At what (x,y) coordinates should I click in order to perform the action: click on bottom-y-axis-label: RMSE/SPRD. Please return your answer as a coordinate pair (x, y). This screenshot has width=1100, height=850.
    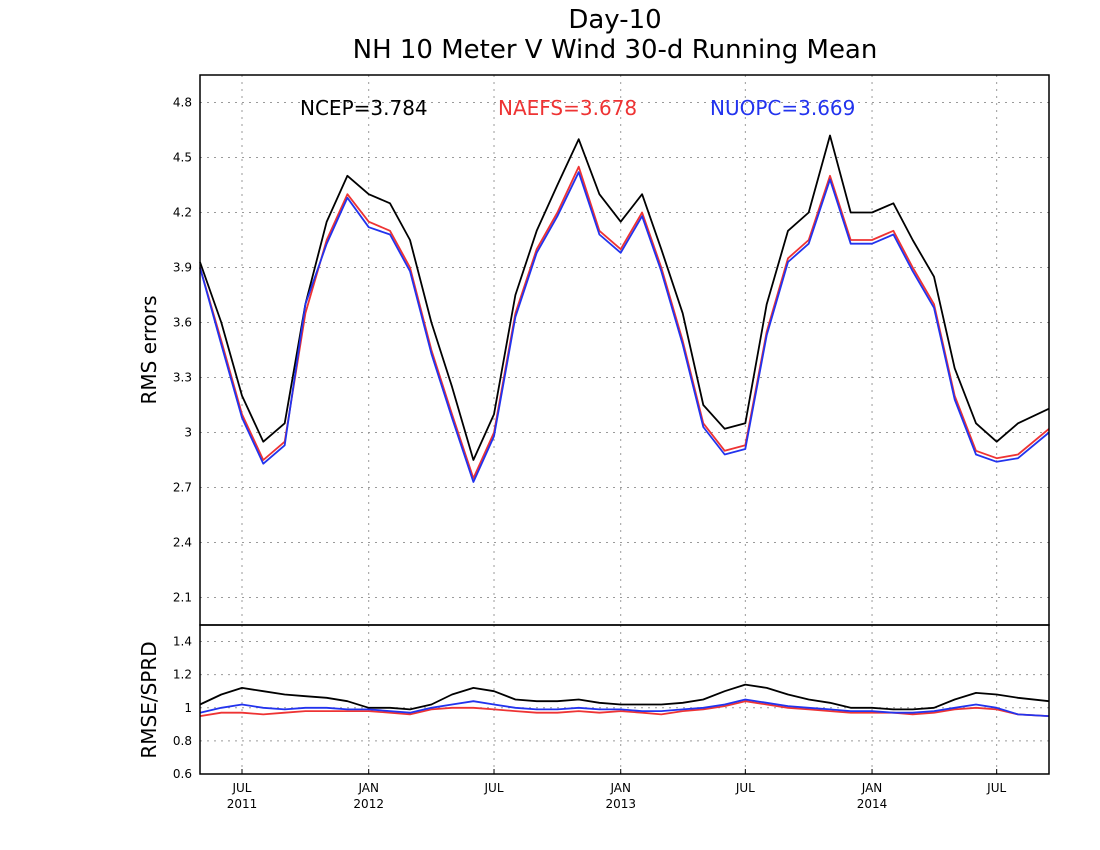
    Looking at the image, I should click on (149, 699).